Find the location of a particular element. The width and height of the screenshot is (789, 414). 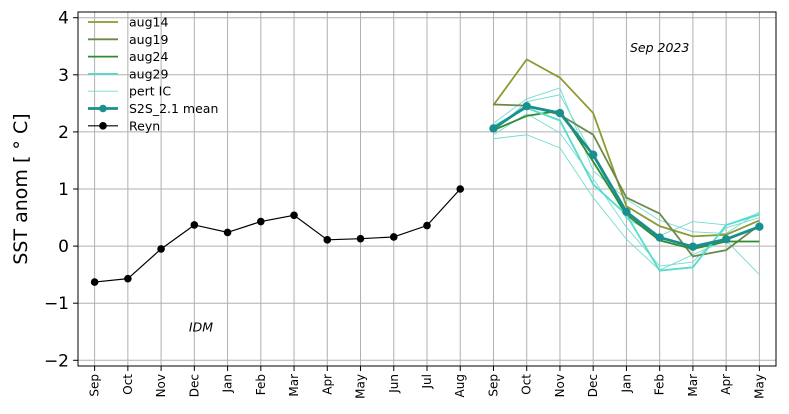

x-tick-label: Jul is located at coordinates (427, 381).